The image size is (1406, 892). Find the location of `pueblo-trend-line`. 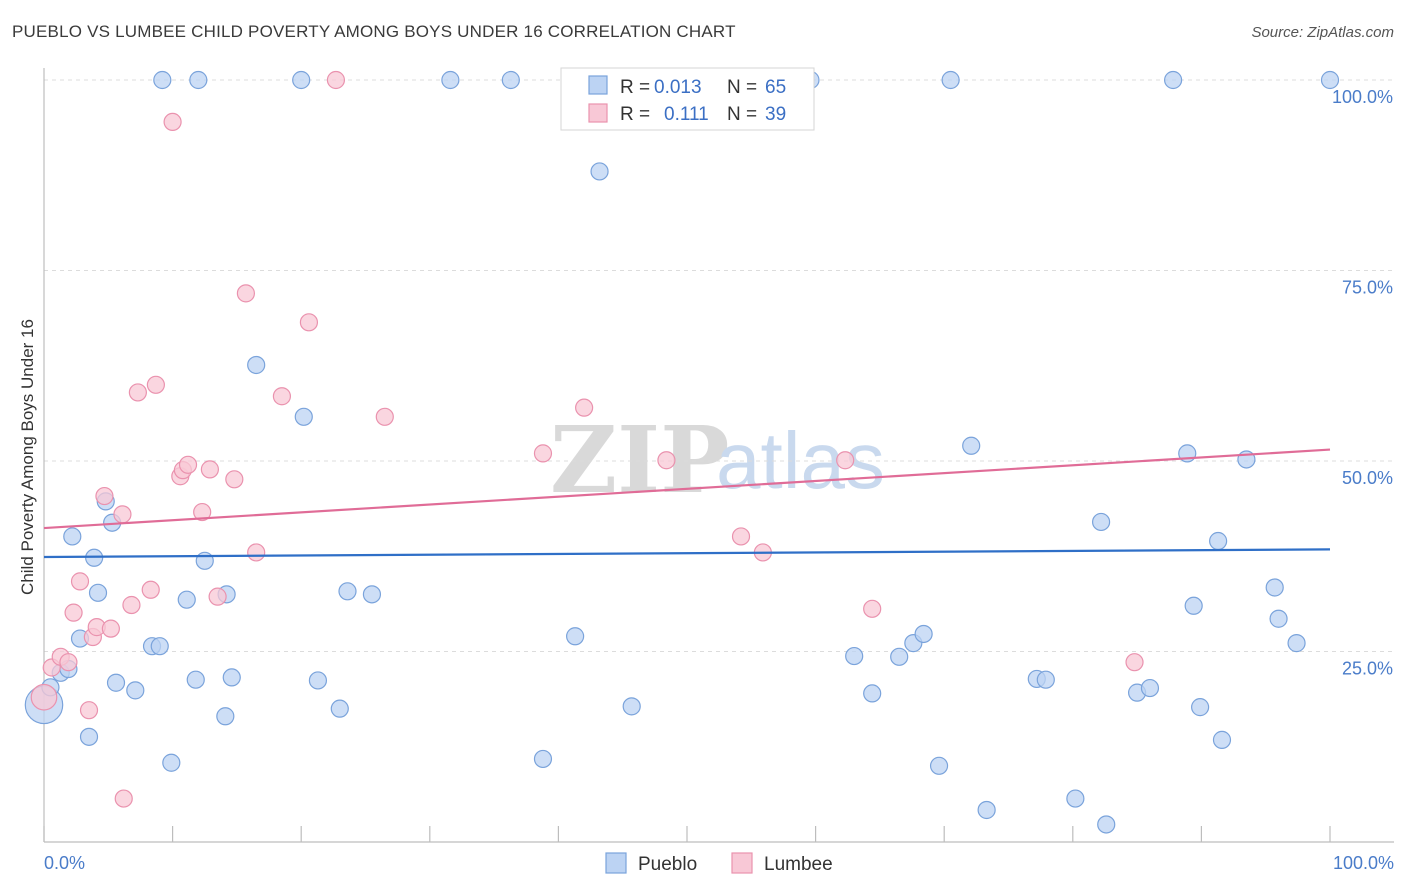

pueblo-trend-line is located at coordinates (687, 553).